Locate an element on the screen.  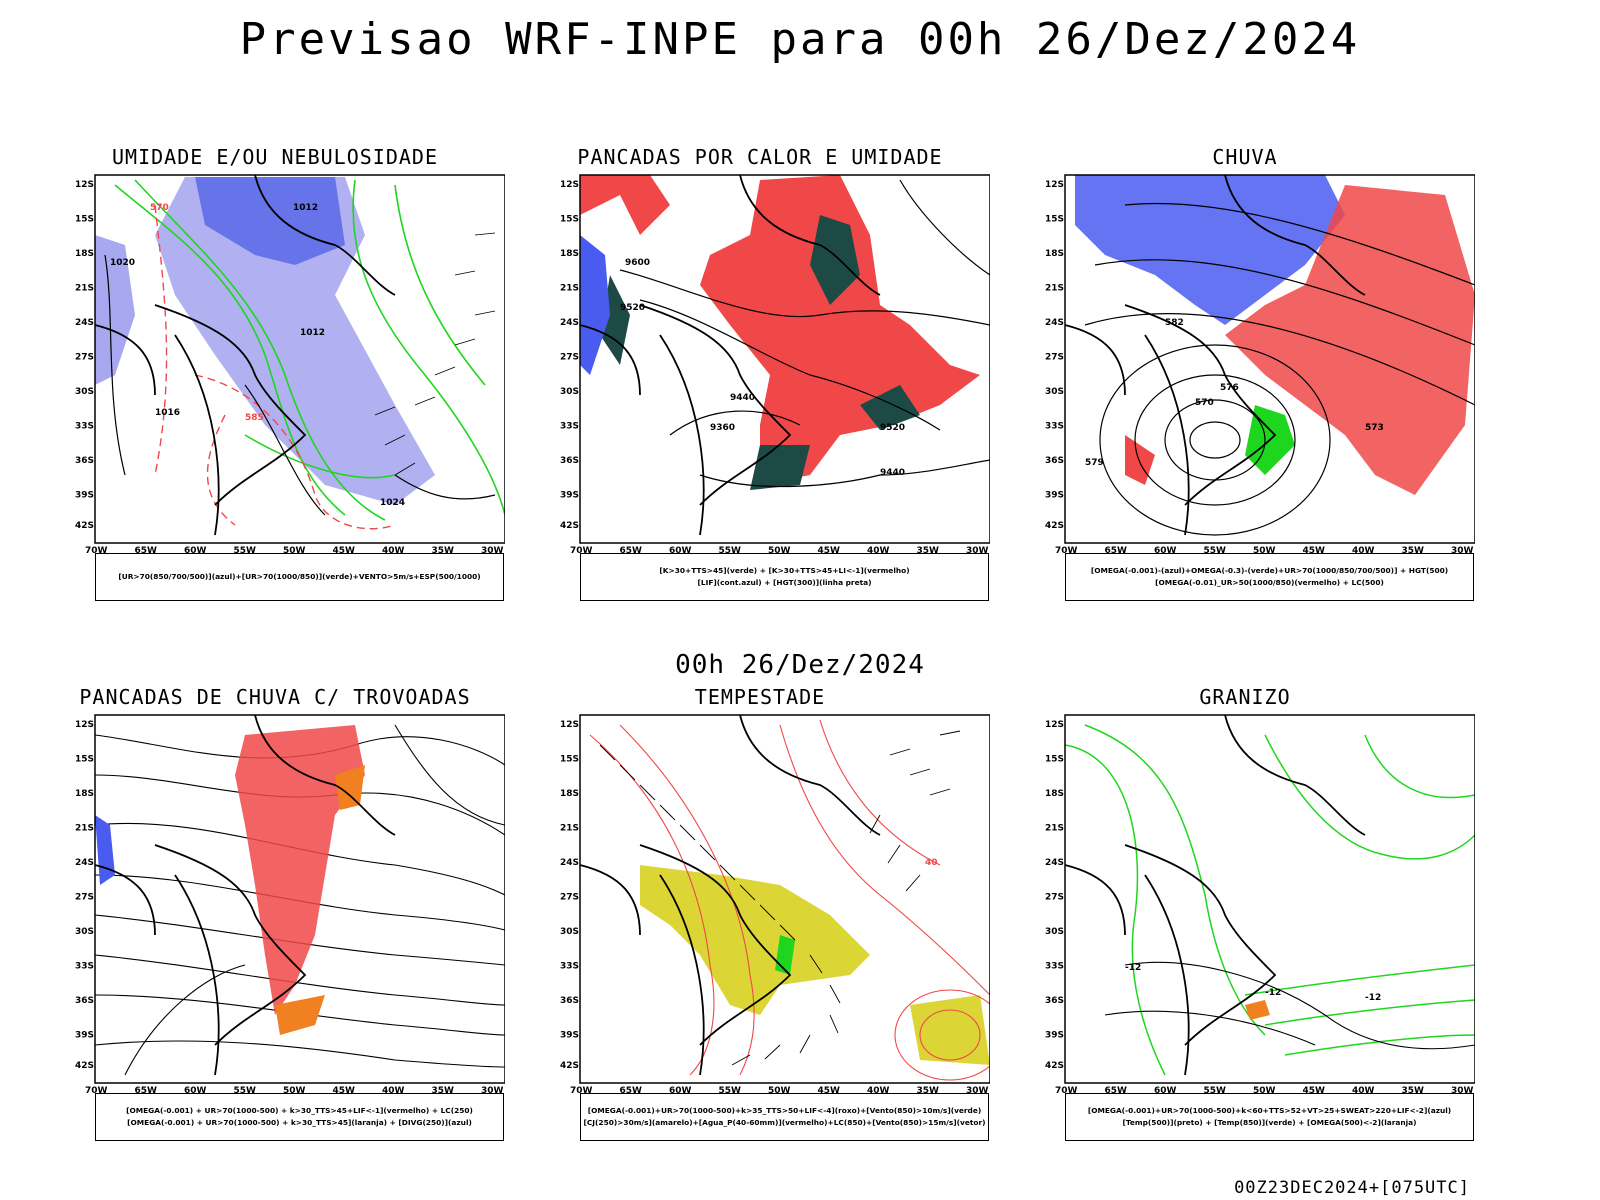
storm-orange-fill is located at coordinates (300, 1015).